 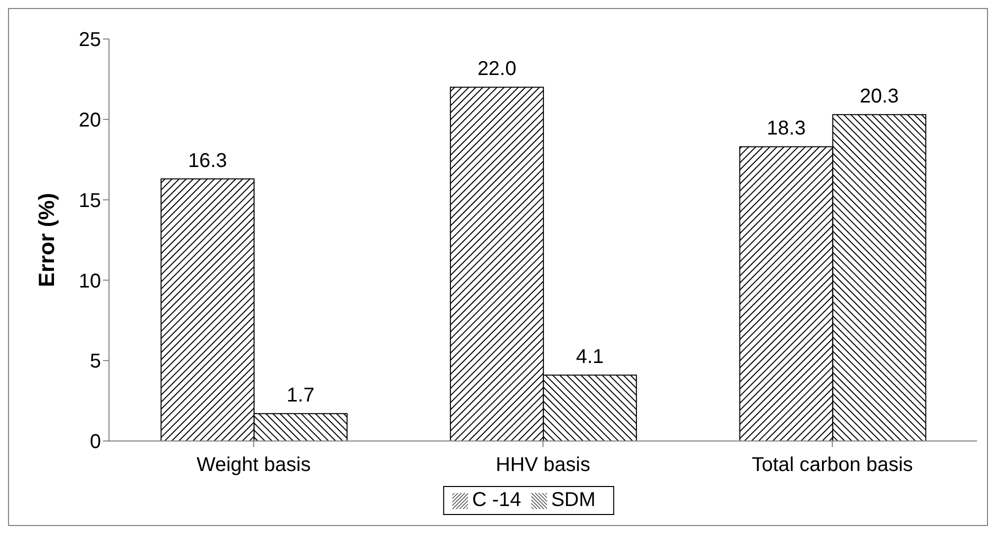 I want to click on y-tick-label: 5, so click(x=95, y=361).